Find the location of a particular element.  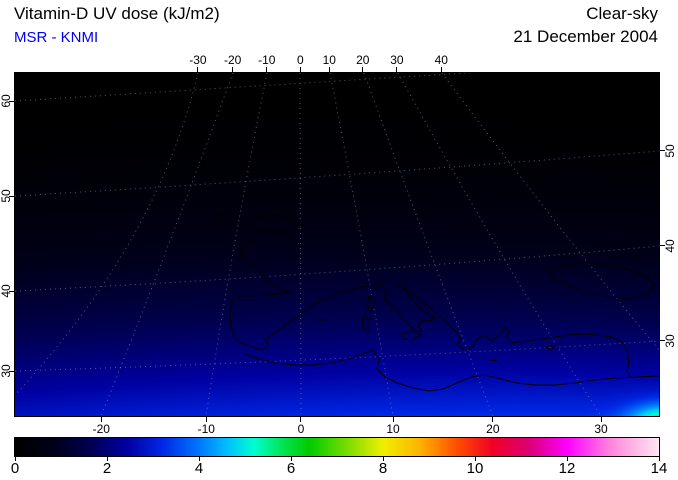

bottom-axis-label: -20 is located at coordinates (101, 429).